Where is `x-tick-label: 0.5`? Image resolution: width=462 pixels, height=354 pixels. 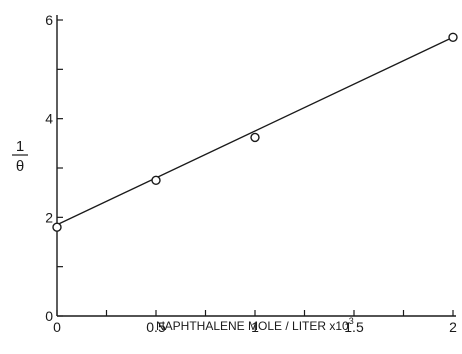
x-tick-label: 0.5 is located at coordinates (156, 327).